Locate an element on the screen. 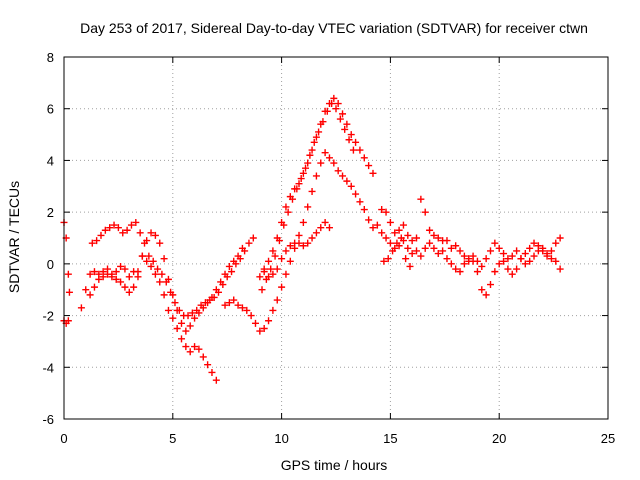 This screenshot has width=640, height=480. y-tick-label: 8 is located at coordinates (50, 57).